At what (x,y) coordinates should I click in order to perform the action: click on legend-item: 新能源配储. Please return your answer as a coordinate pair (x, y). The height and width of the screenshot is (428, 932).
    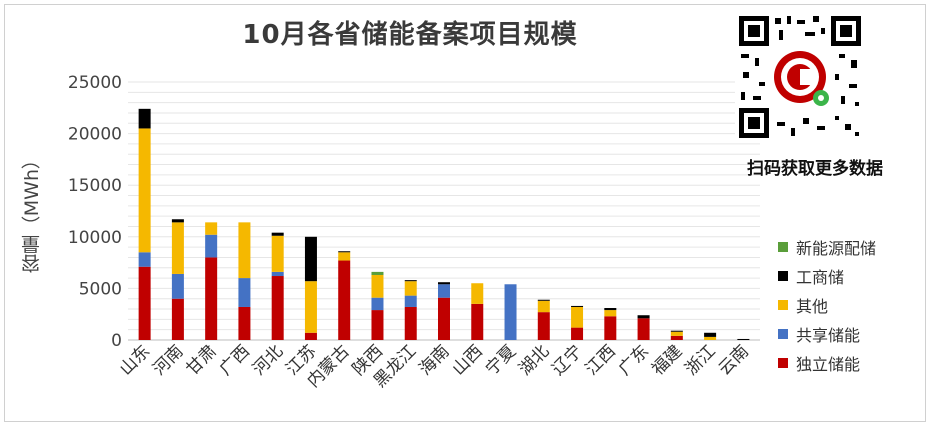
    Looking at the image, I should click on (827, 246).